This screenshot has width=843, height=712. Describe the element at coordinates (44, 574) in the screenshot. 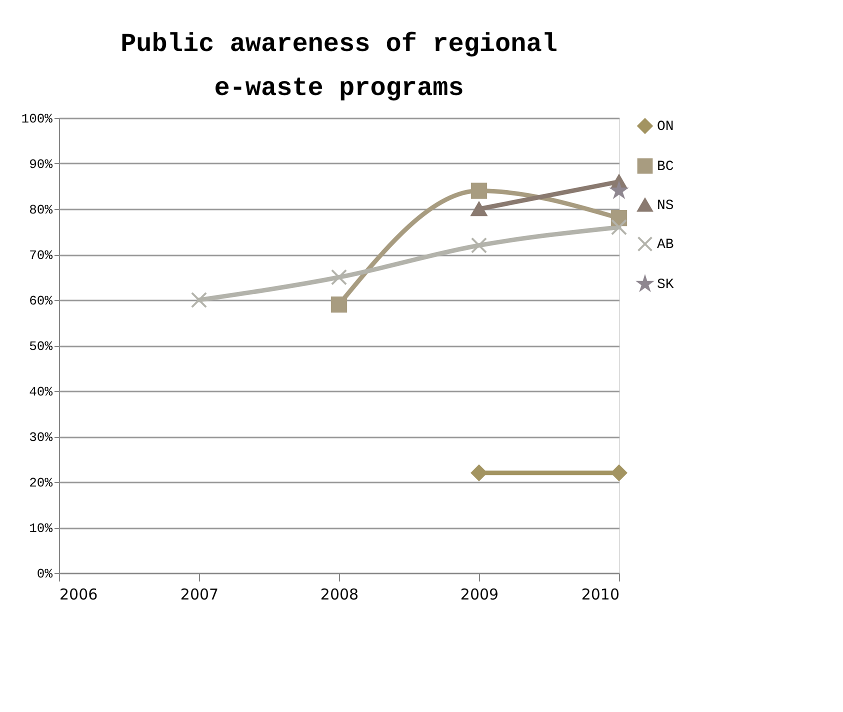

I see `y-tick-label: 0%` at that location.